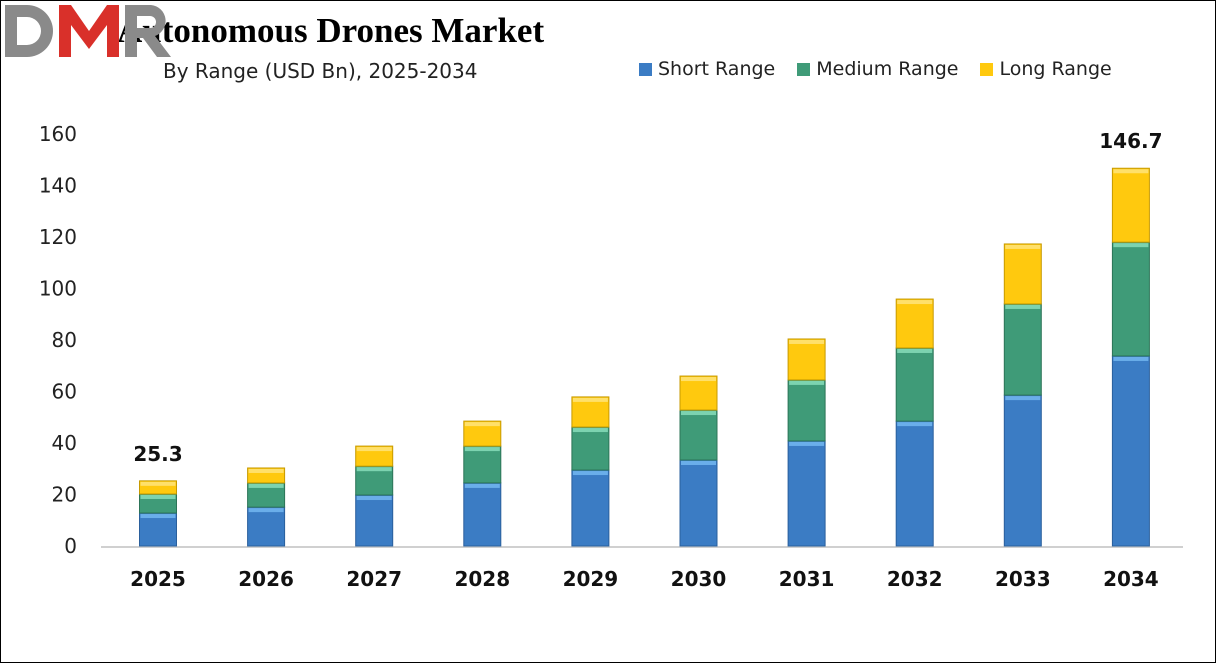 The image size is (1216, 663). What do you see at coordinates (88, 31) in the screenshot?
I see `dmr-logo` at bounding box center [88, 31].